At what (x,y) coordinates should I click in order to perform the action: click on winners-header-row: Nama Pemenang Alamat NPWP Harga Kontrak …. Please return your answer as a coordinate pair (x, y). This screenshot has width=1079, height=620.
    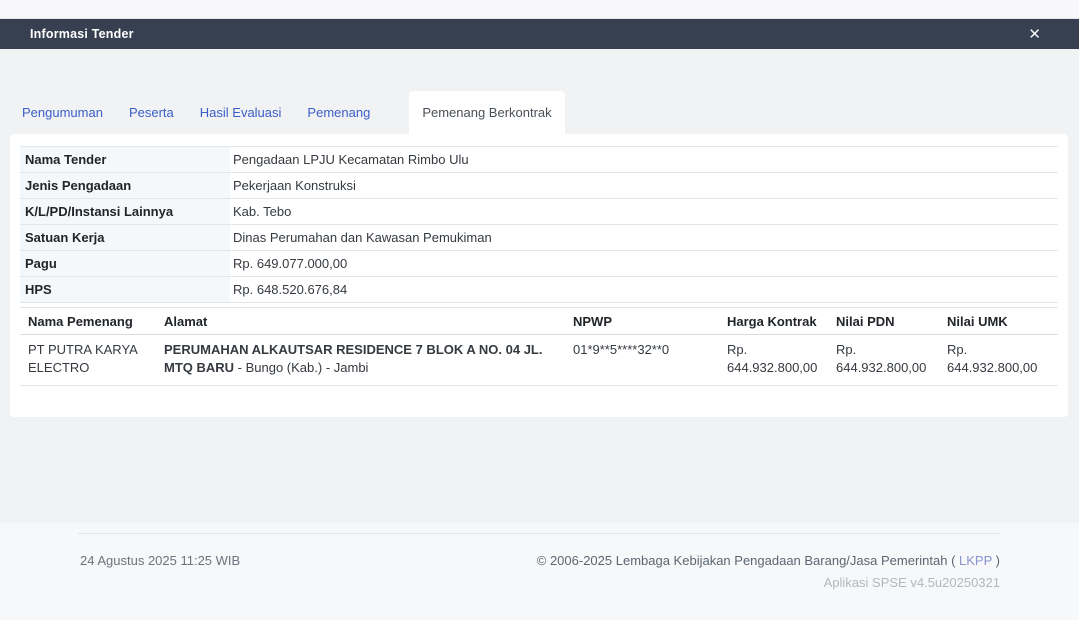
    Looking at the image, I should click on (539, 321).